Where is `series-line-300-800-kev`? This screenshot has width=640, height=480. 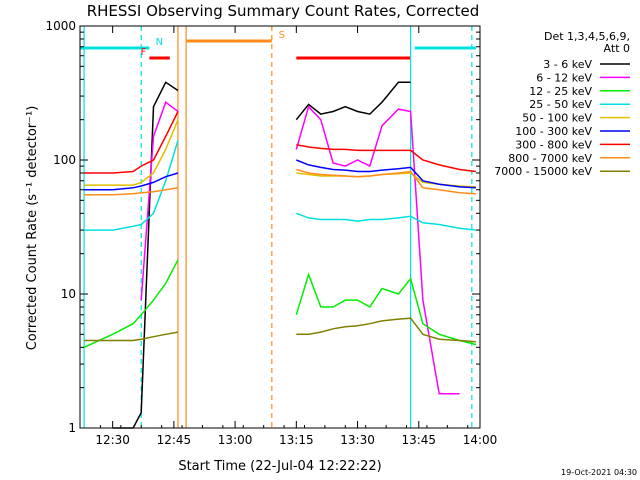 series-line-300-800-kev is located at coordinates (280, 142).